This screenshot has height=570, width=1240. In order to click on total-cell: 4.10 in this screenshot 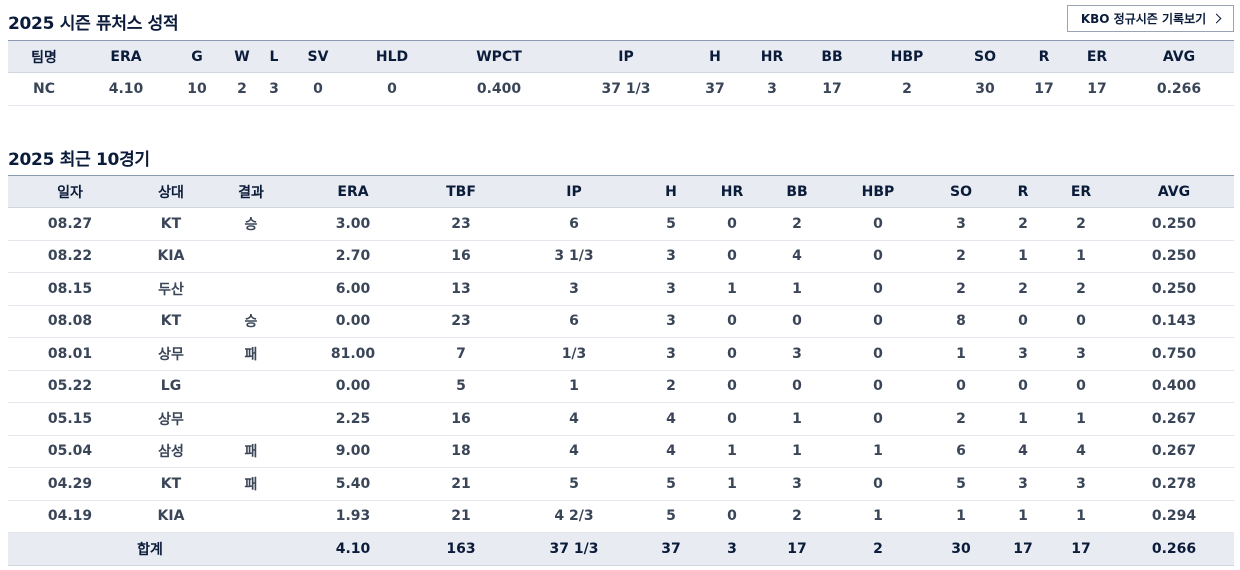, I will do `click(353, 549)`.